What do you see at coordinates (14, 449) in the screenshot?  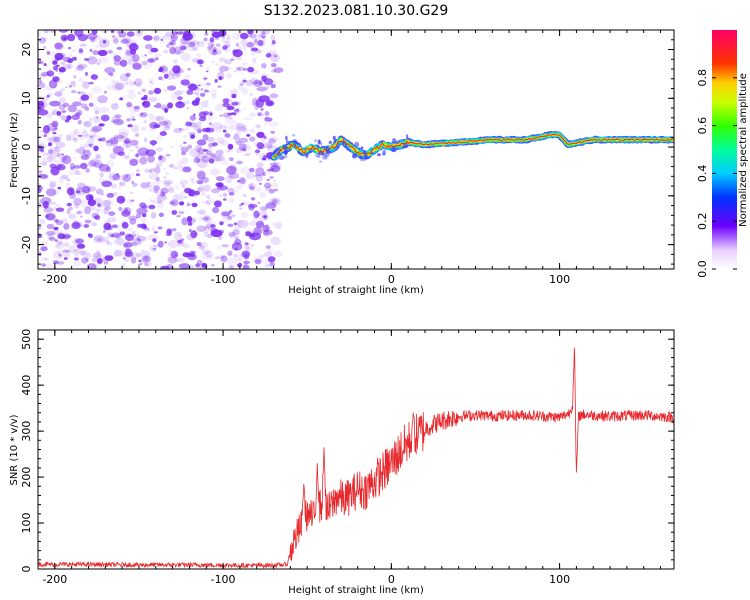 I see `snr-ylabel: SNR (10 * v/v)` at bounding box center [14, 449].